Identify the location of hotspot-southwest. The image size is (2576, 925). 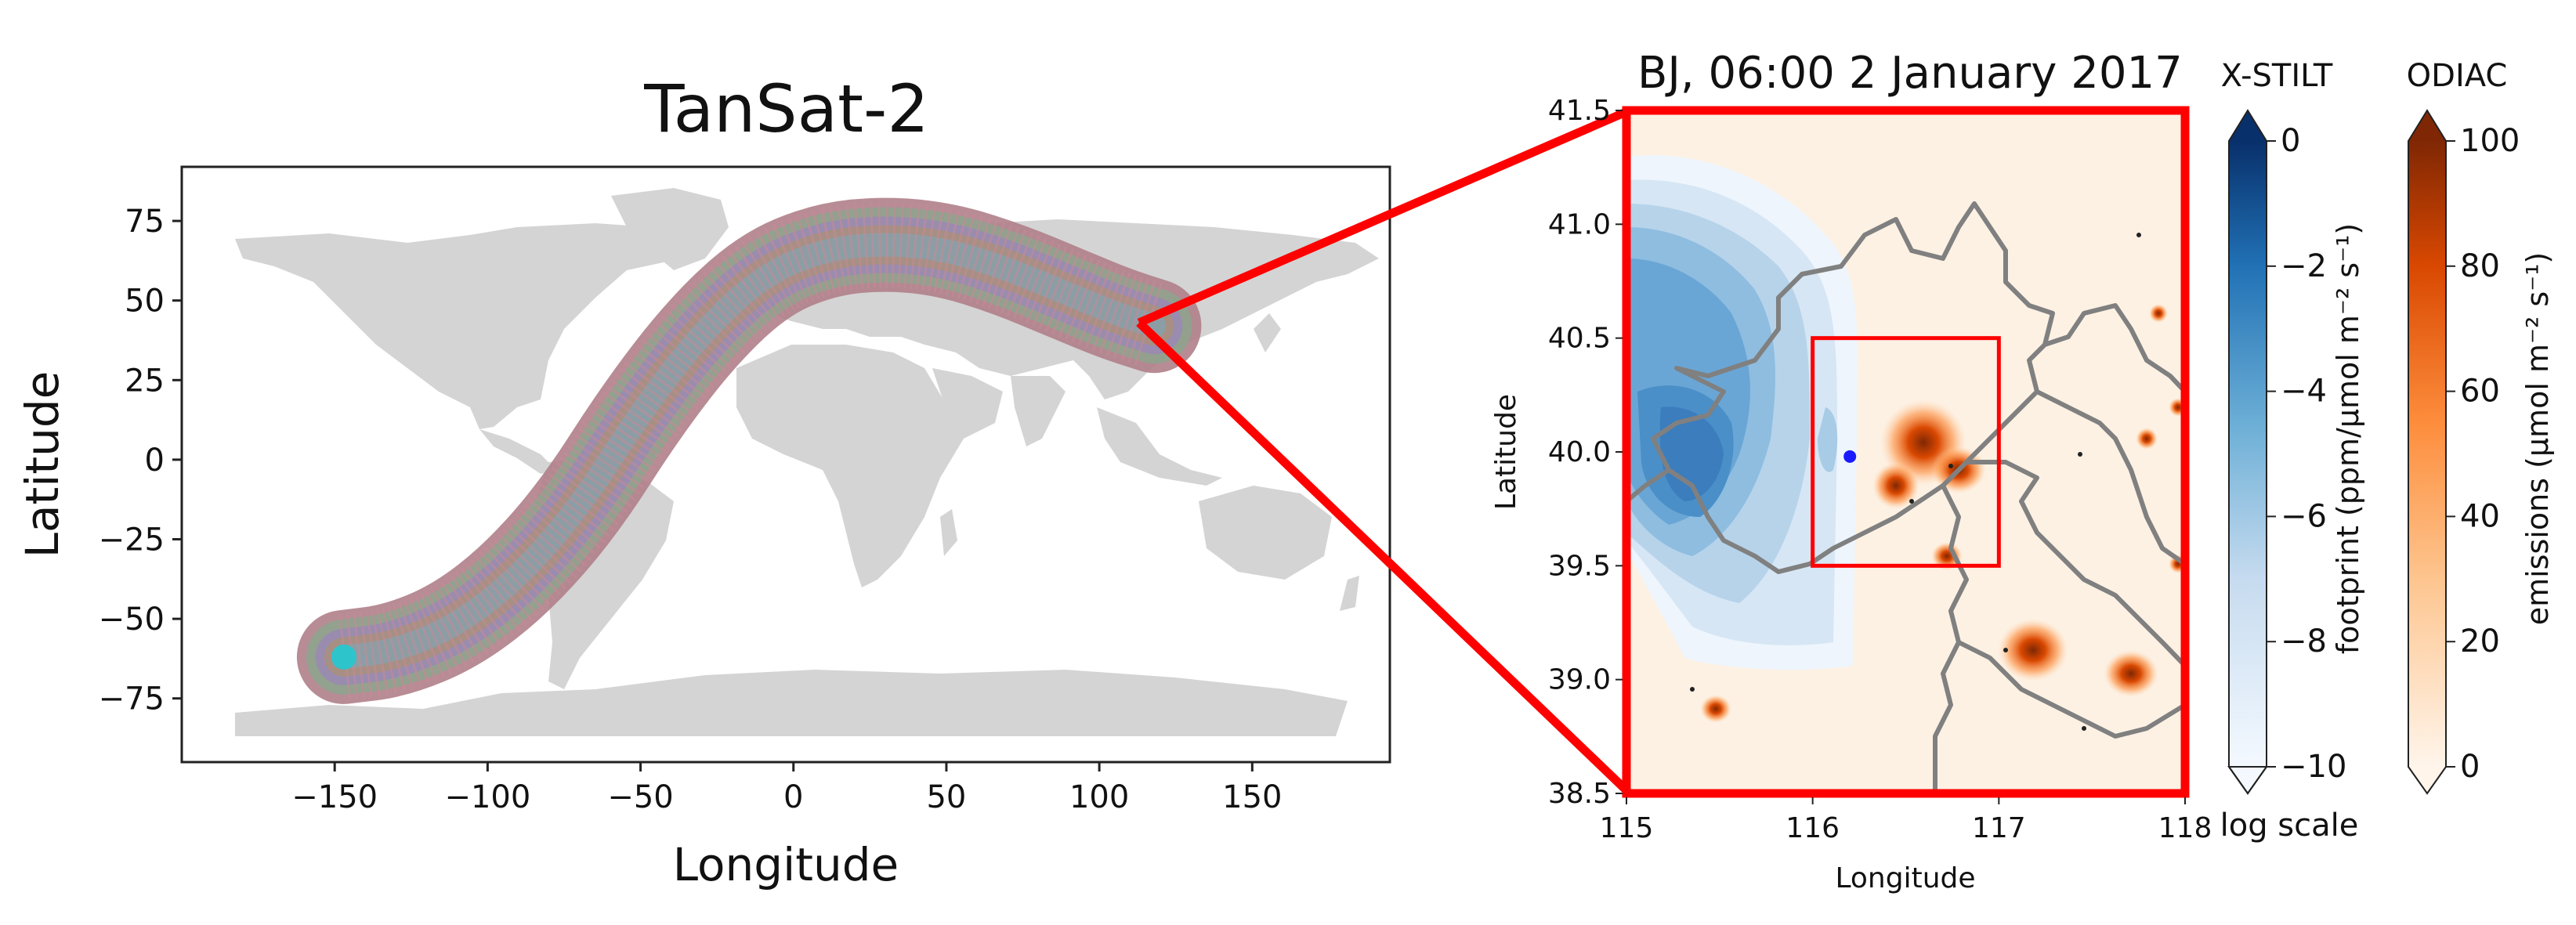
(1715, 709).